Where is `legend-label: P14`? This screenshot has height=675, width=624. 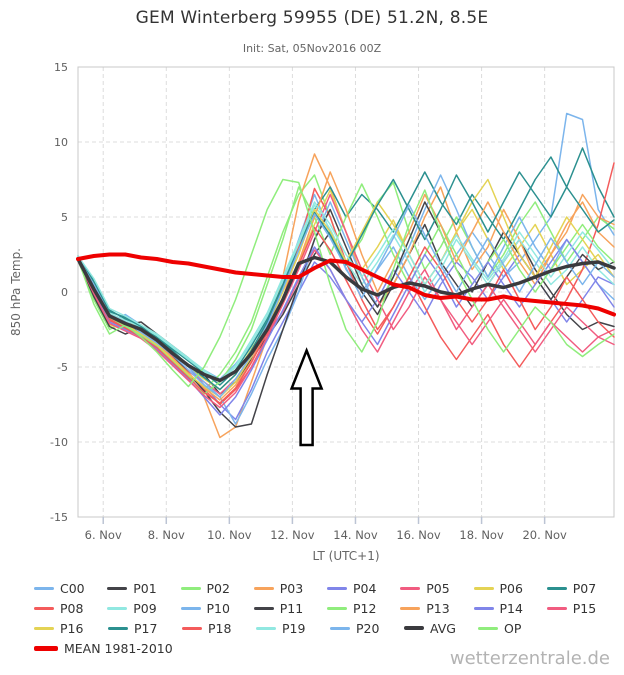
legend-label: P14 is located at coordinates (511, 608).